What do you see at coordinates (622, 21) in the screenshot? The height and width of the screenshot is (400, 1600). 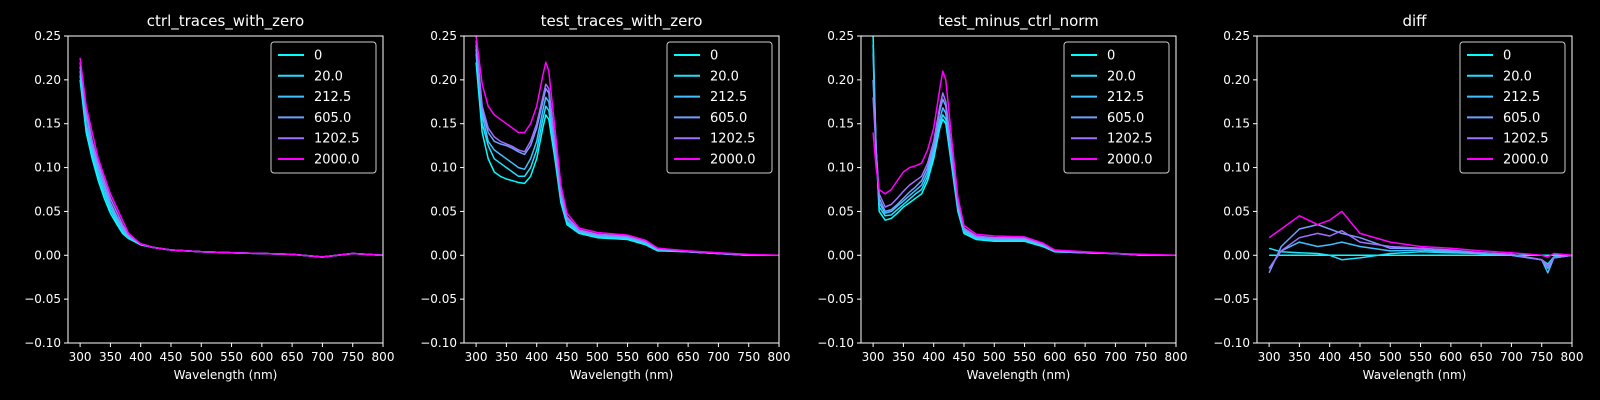 I see `chart-title: test_traces_with_zero` at bounding box center [622, 21].